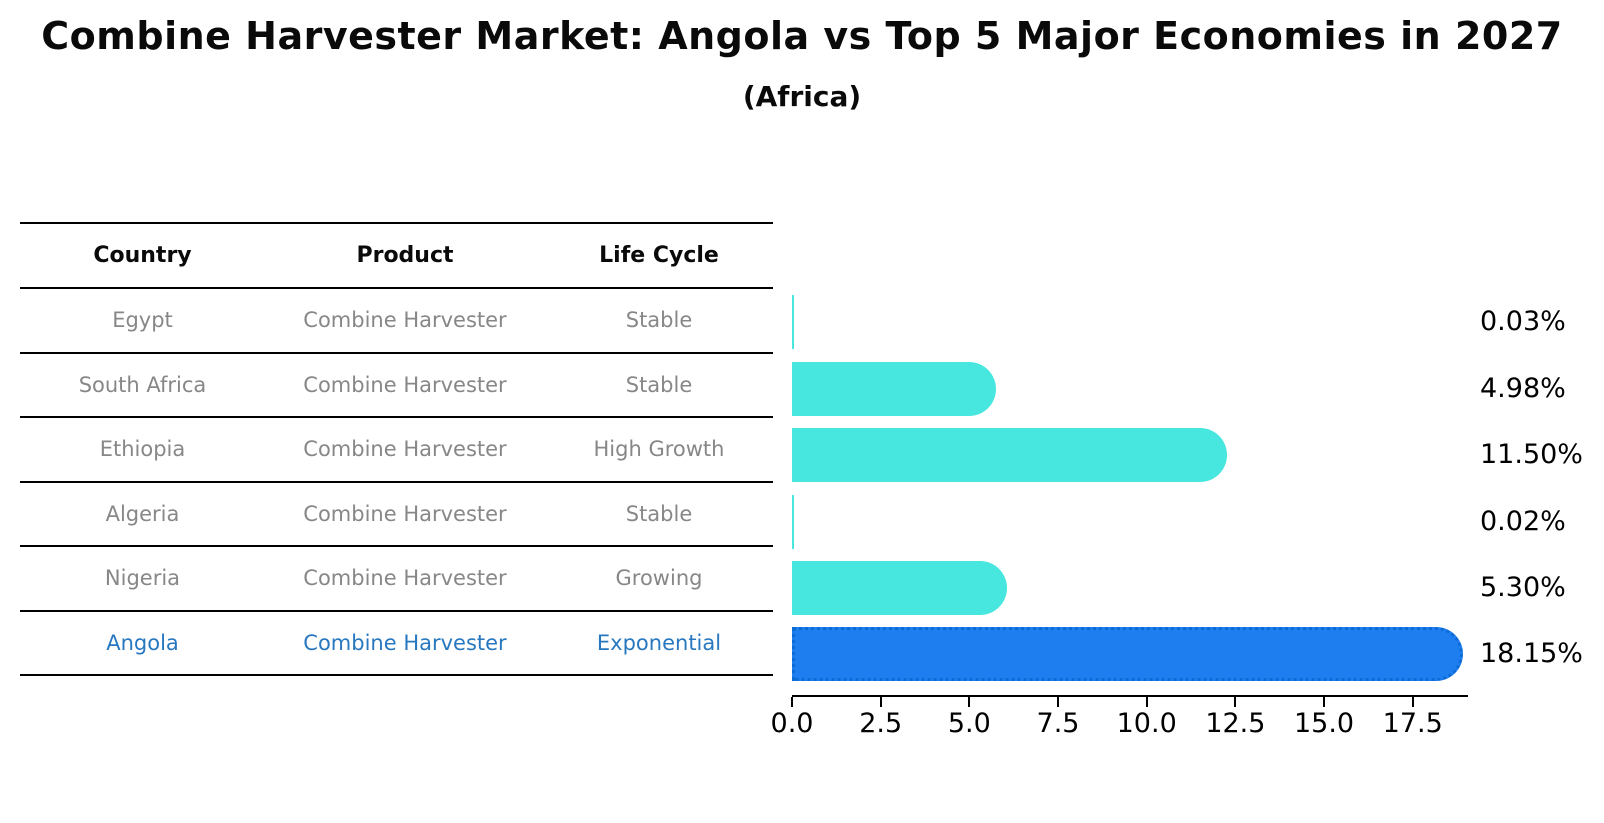 Image resolution: width=1604 pixels, height=823 pixels. I want to click on table-row-nigeria: Nigeria Combine Harvester Growing, so click(396, 579).